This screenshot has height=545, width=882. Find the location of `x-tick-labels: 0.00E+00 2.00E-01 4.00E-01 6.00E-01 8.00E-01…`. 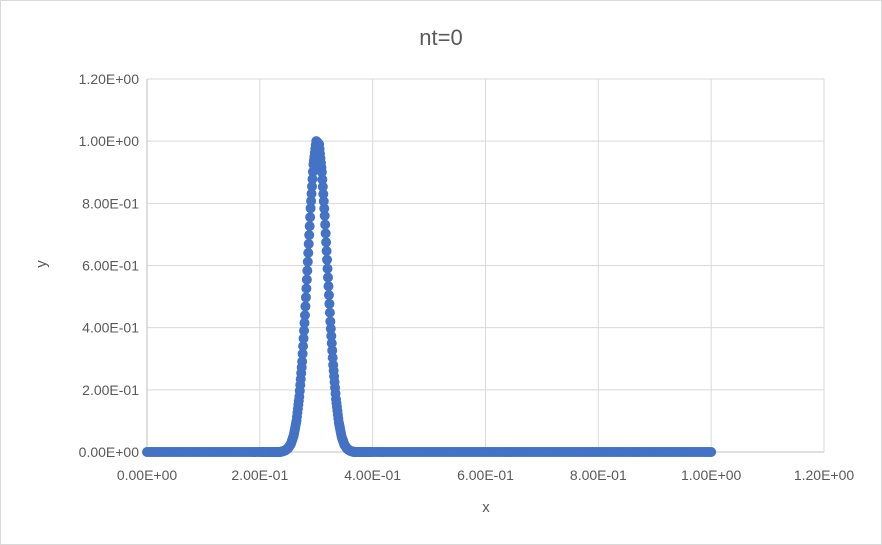

x-tick-labels: 0.00E+00 2.00E-01 4.00E-01 6.00E-01 8.00E-01… is located at coordinates (486, 475).